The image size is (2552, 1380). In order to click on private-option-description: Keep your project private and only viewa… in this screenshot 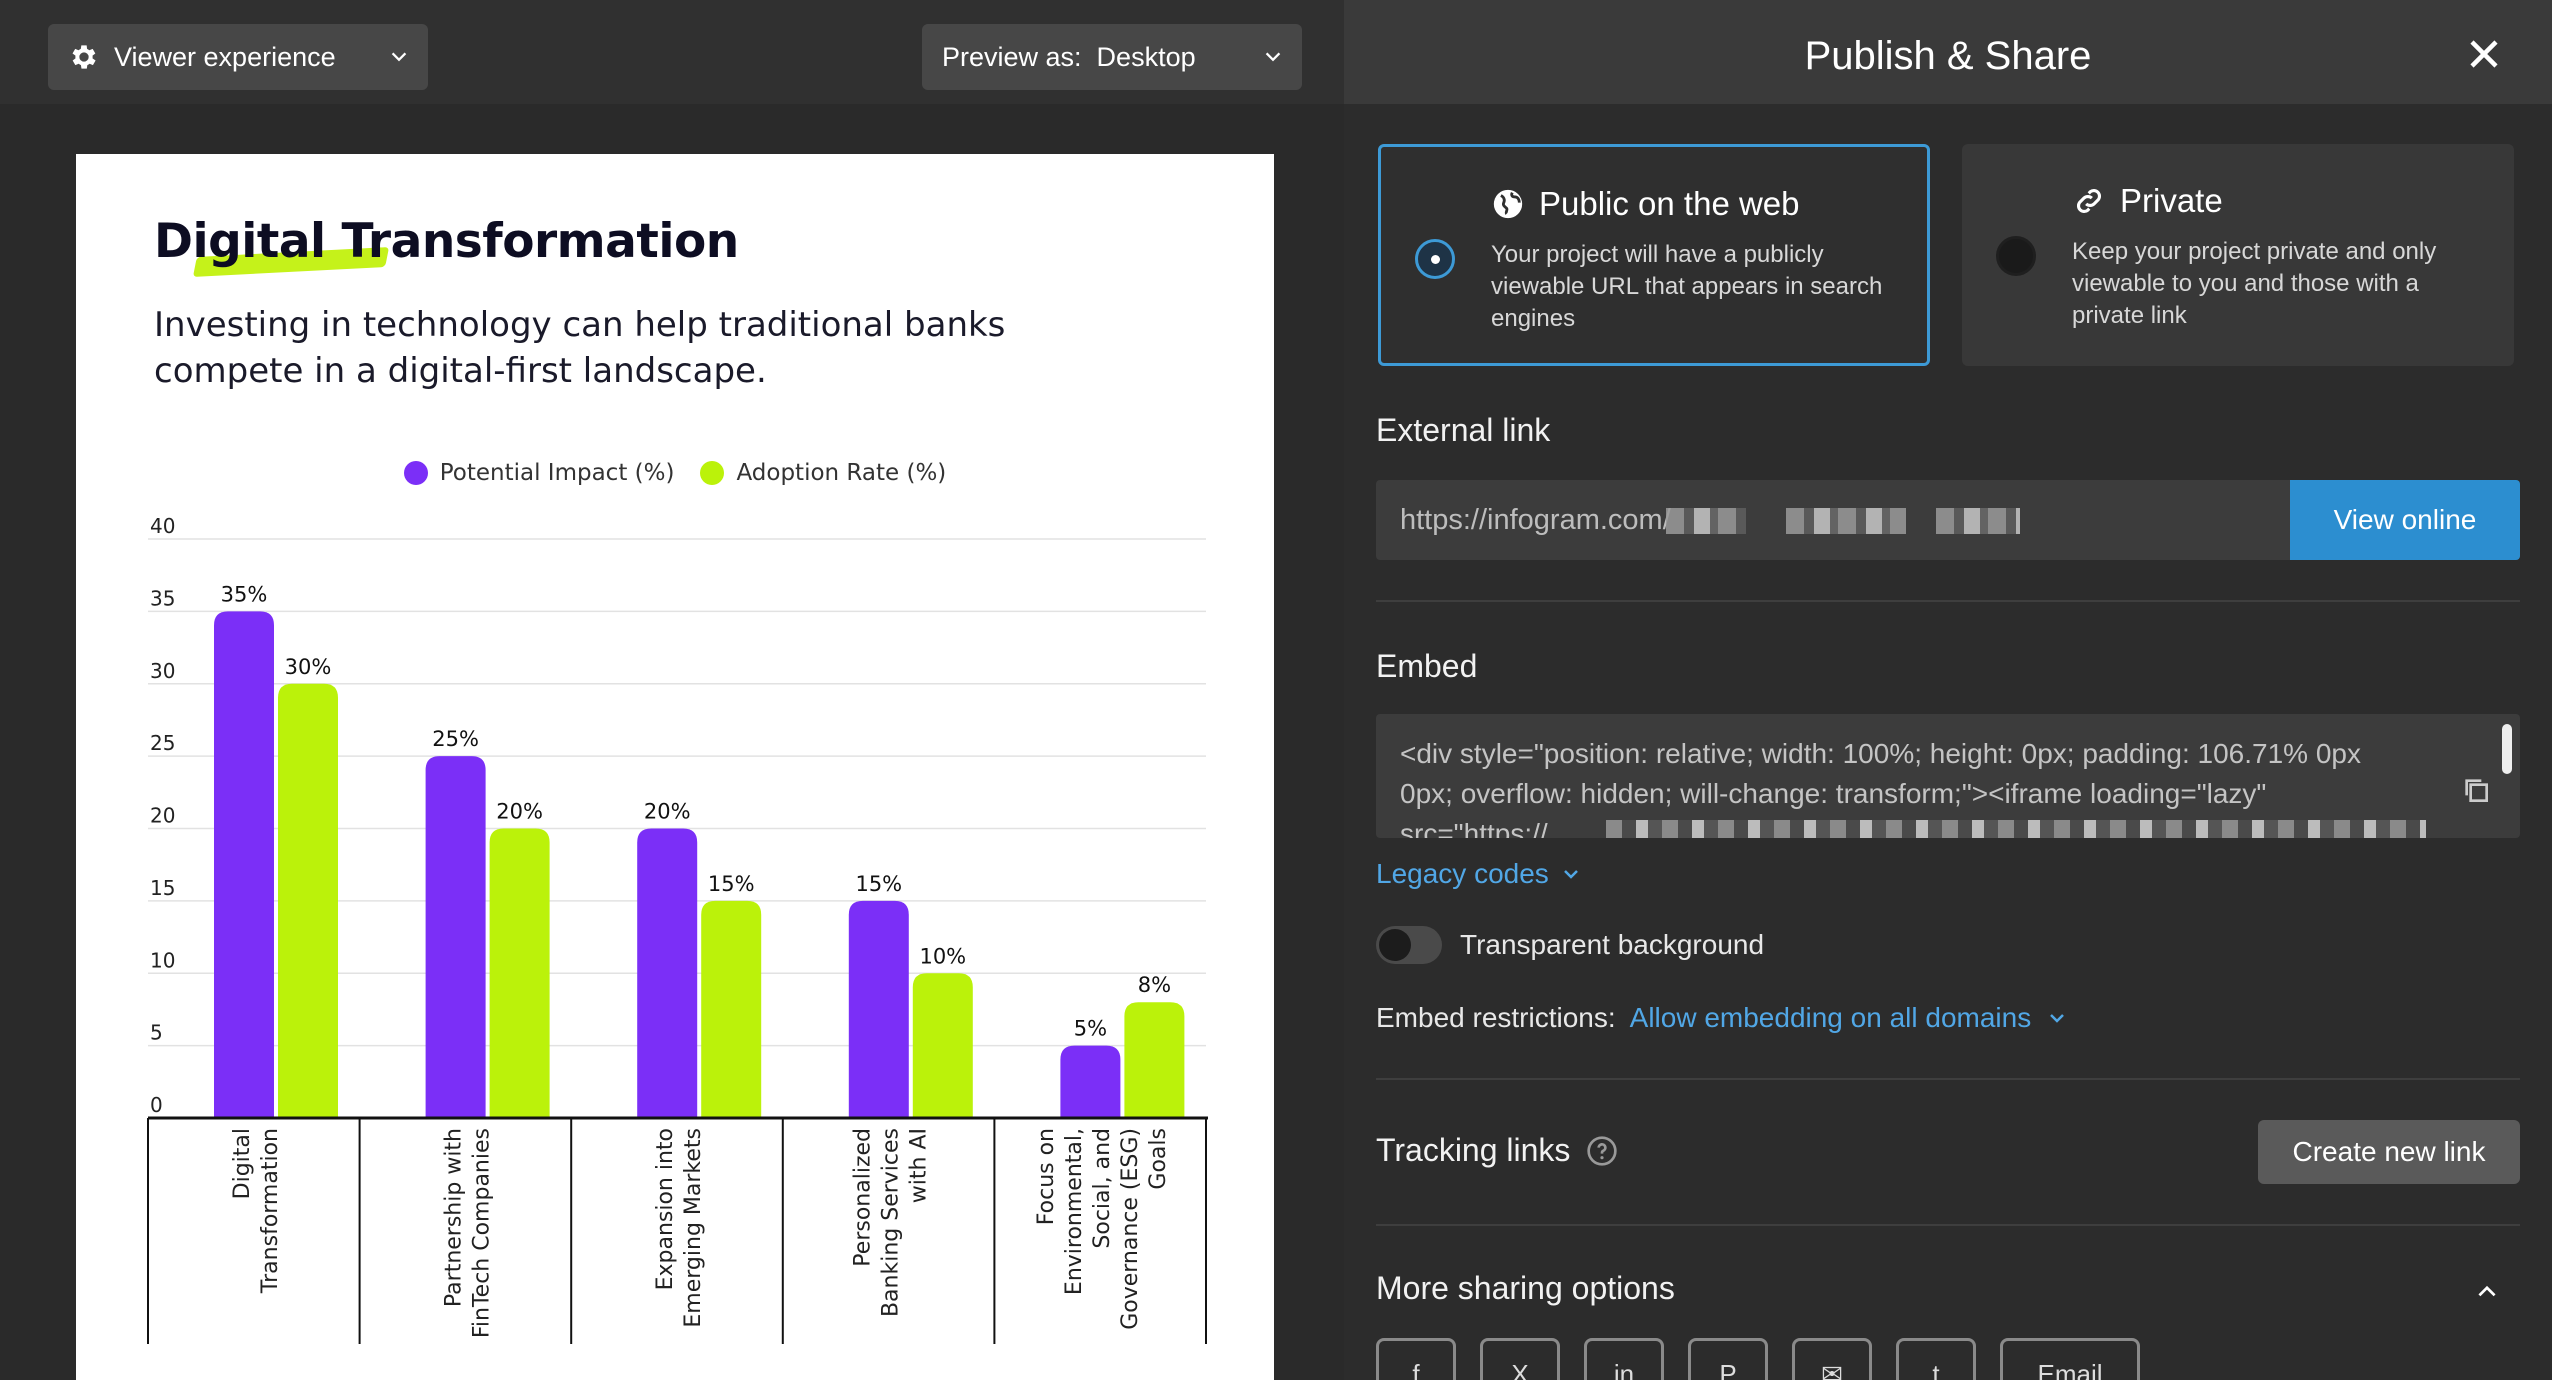, I will do `click(2254, 283)`.